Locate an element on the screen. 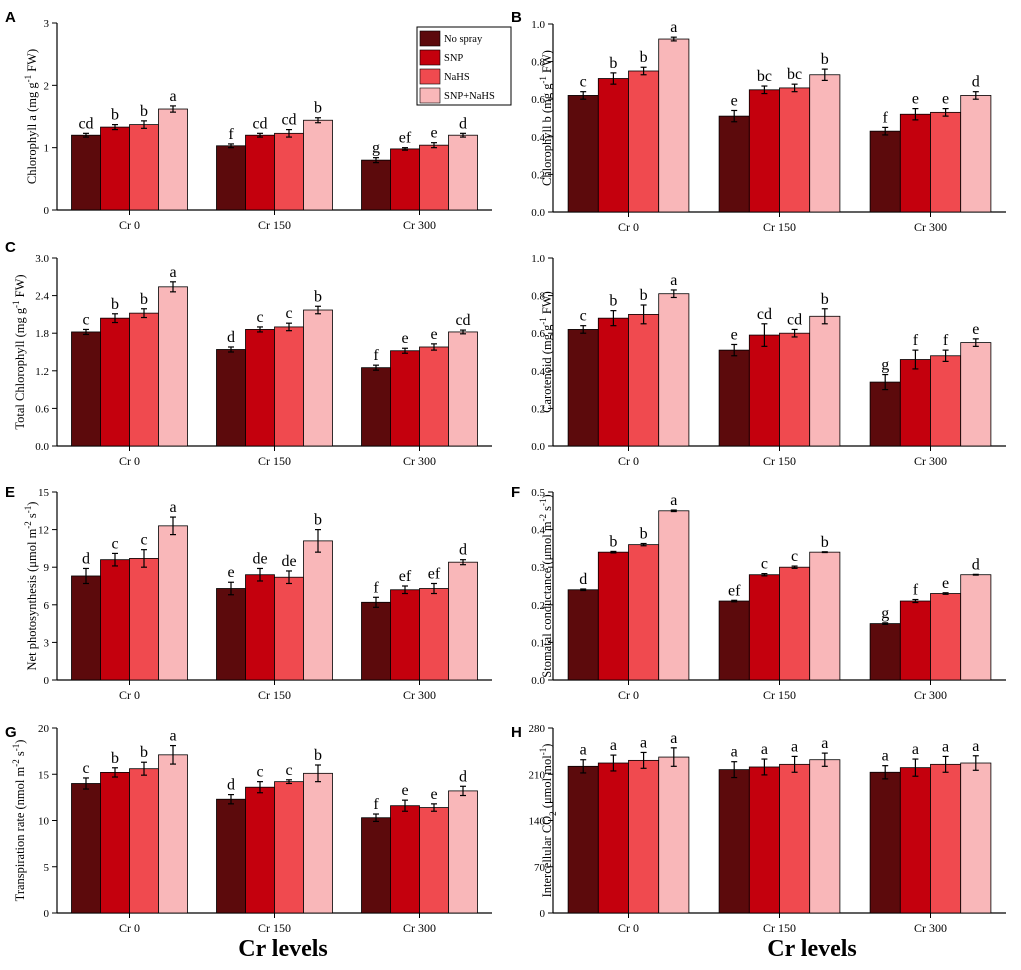  panel-c-category-label: Cr 300 is located at coordinates (419, 461).